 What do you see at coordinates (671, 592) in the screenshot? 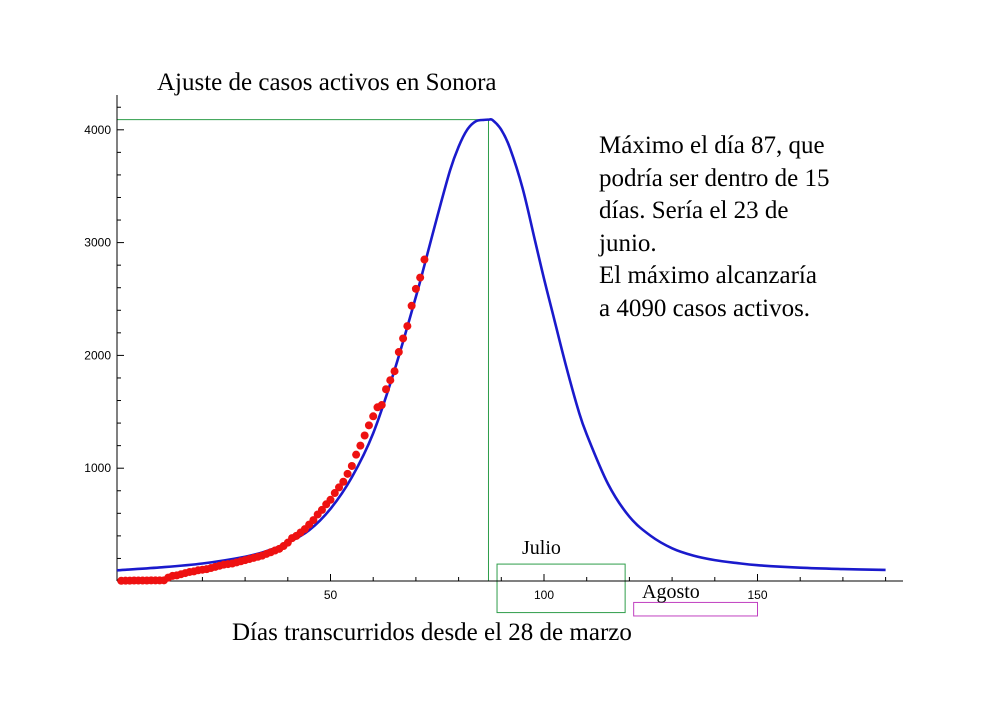
I see `month-label-agosto: Agosto` at bounding box center [671, 592].